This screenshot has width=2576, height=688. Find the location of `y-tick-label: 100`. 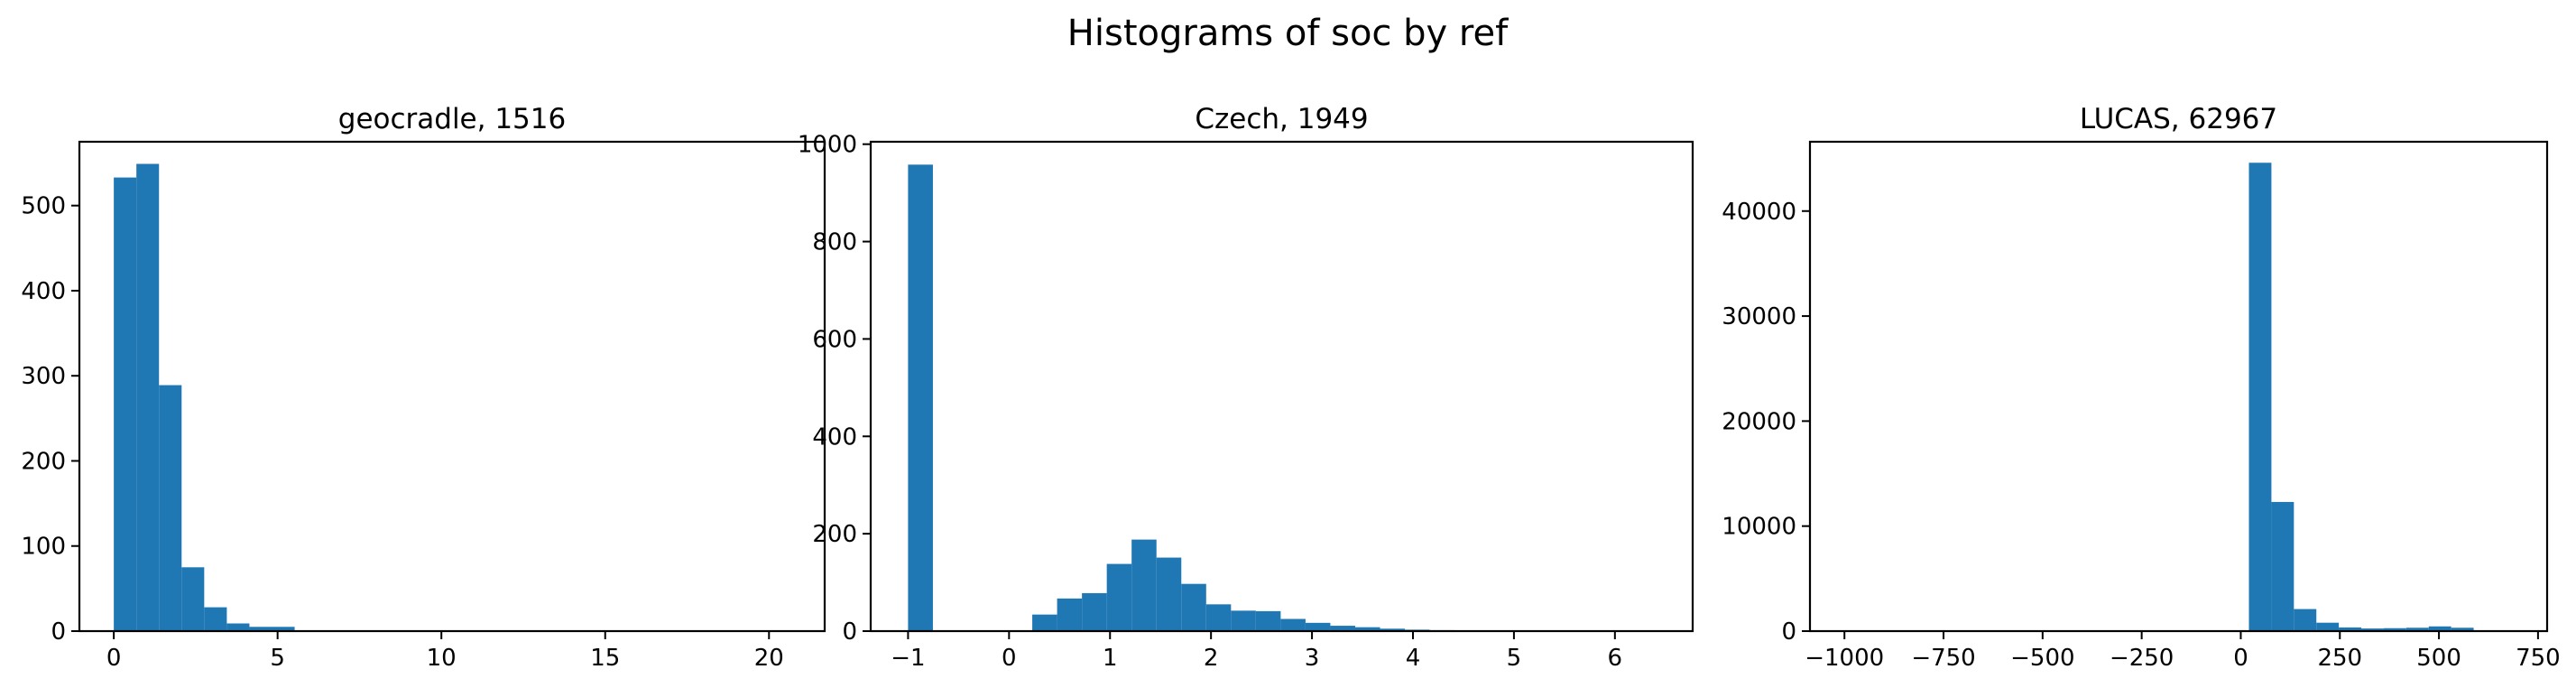

y-tick-label: 100 is located at coordinates (43, 547).